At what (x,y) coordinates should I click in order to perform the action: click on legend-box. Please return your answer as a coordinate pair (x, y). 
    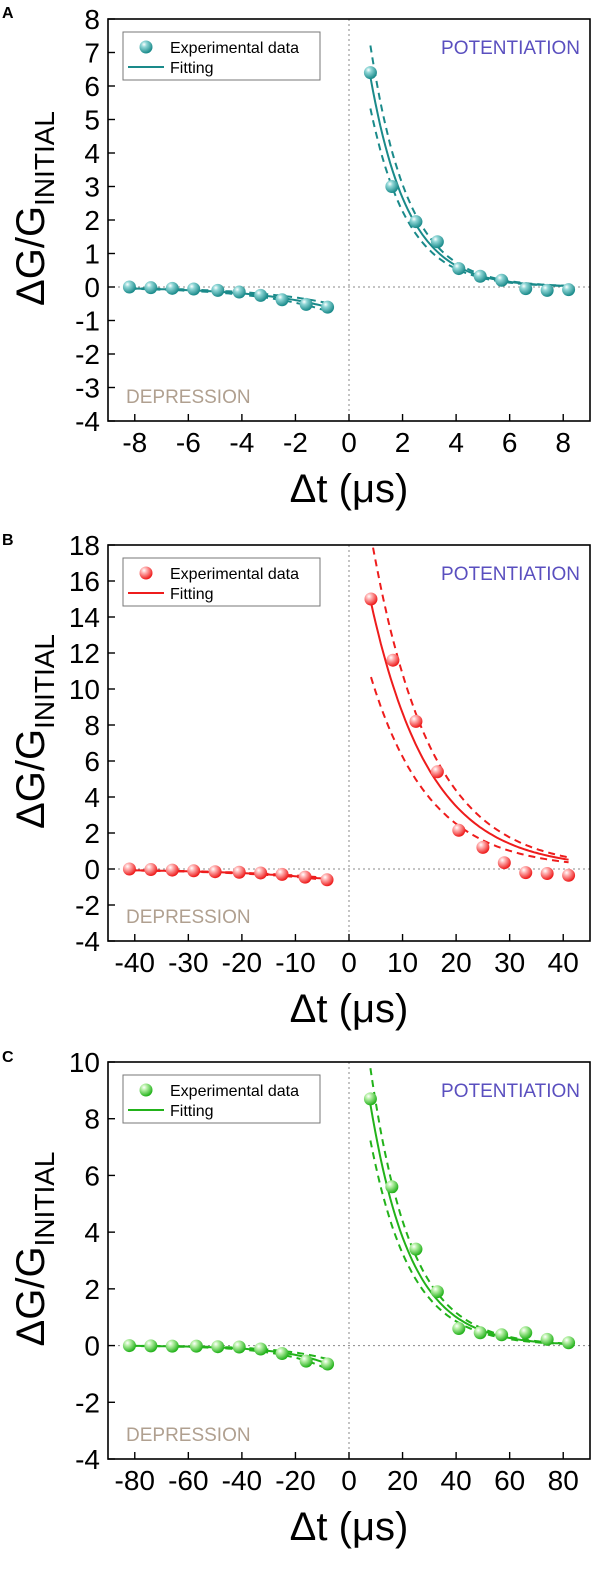
    Looking at the image, I should click on (221, 582).